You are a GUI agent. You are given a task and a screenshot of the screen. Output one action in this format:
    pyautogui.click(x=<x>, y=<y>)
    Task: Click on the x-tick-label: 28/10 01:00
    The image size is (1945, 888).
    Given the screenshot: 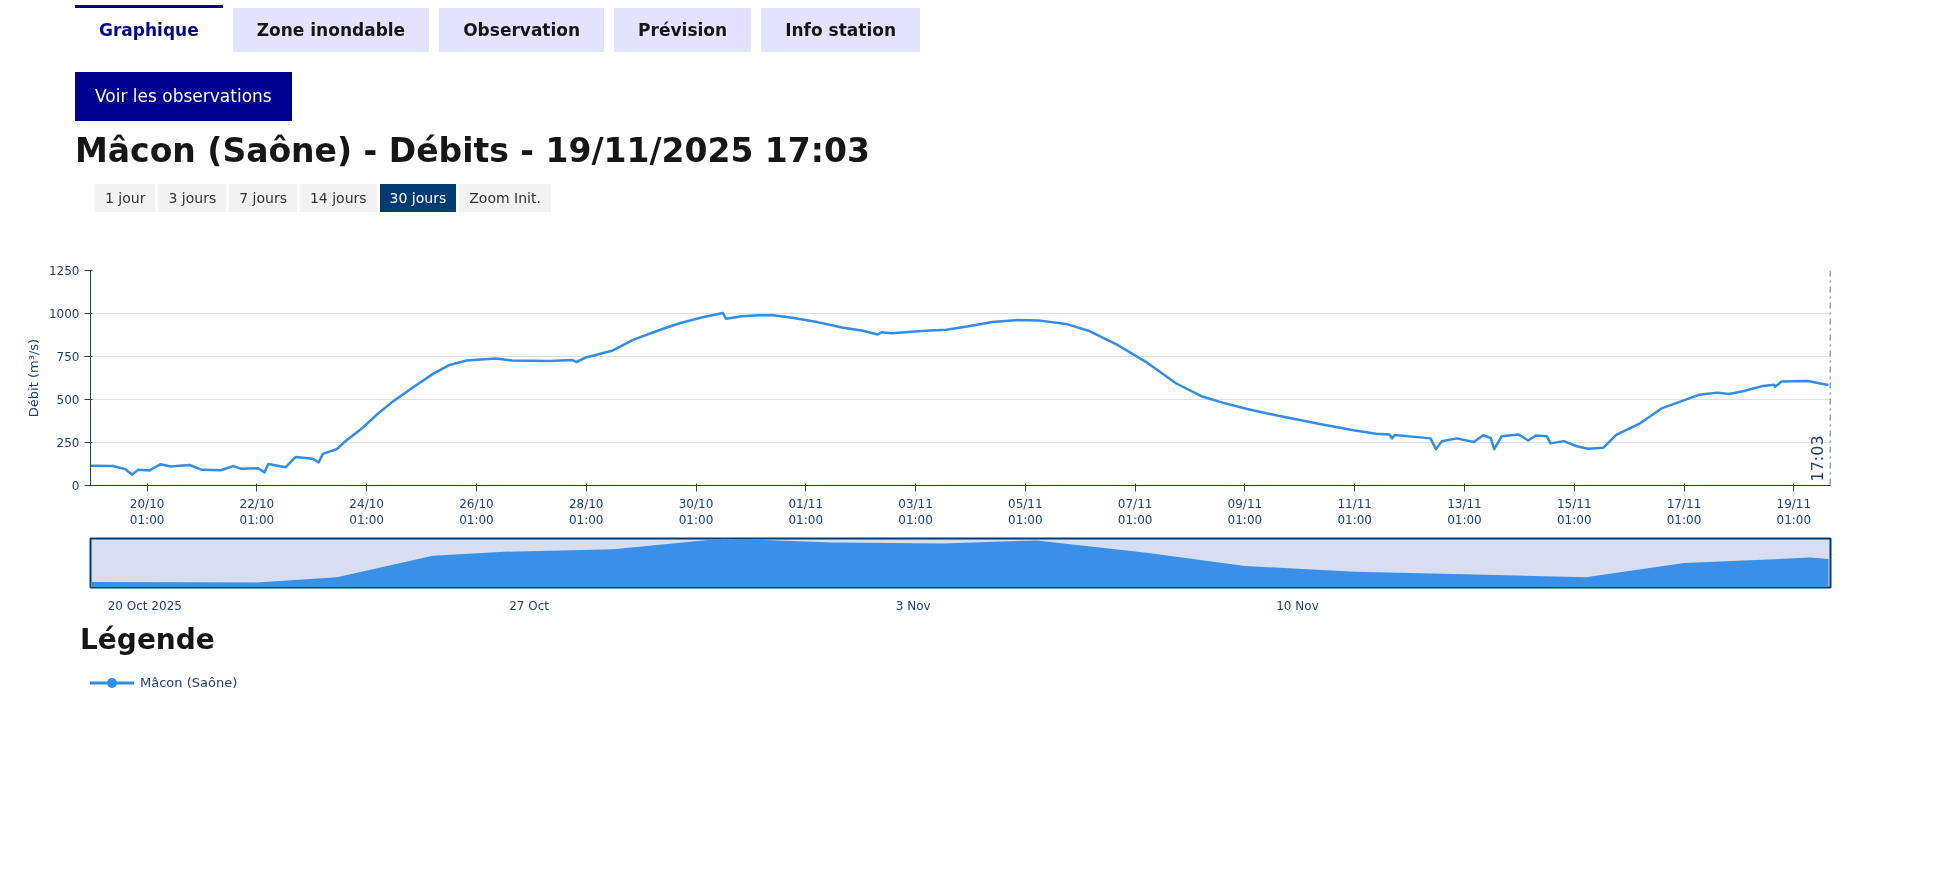 What is the action you would take?
    pyautogui.click(x=586, y=512)
    